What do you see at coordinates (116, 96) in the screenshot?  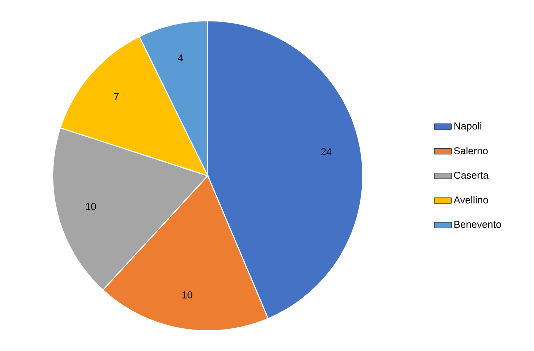 I see `data-label: 7` at bounding box center [116, 96].